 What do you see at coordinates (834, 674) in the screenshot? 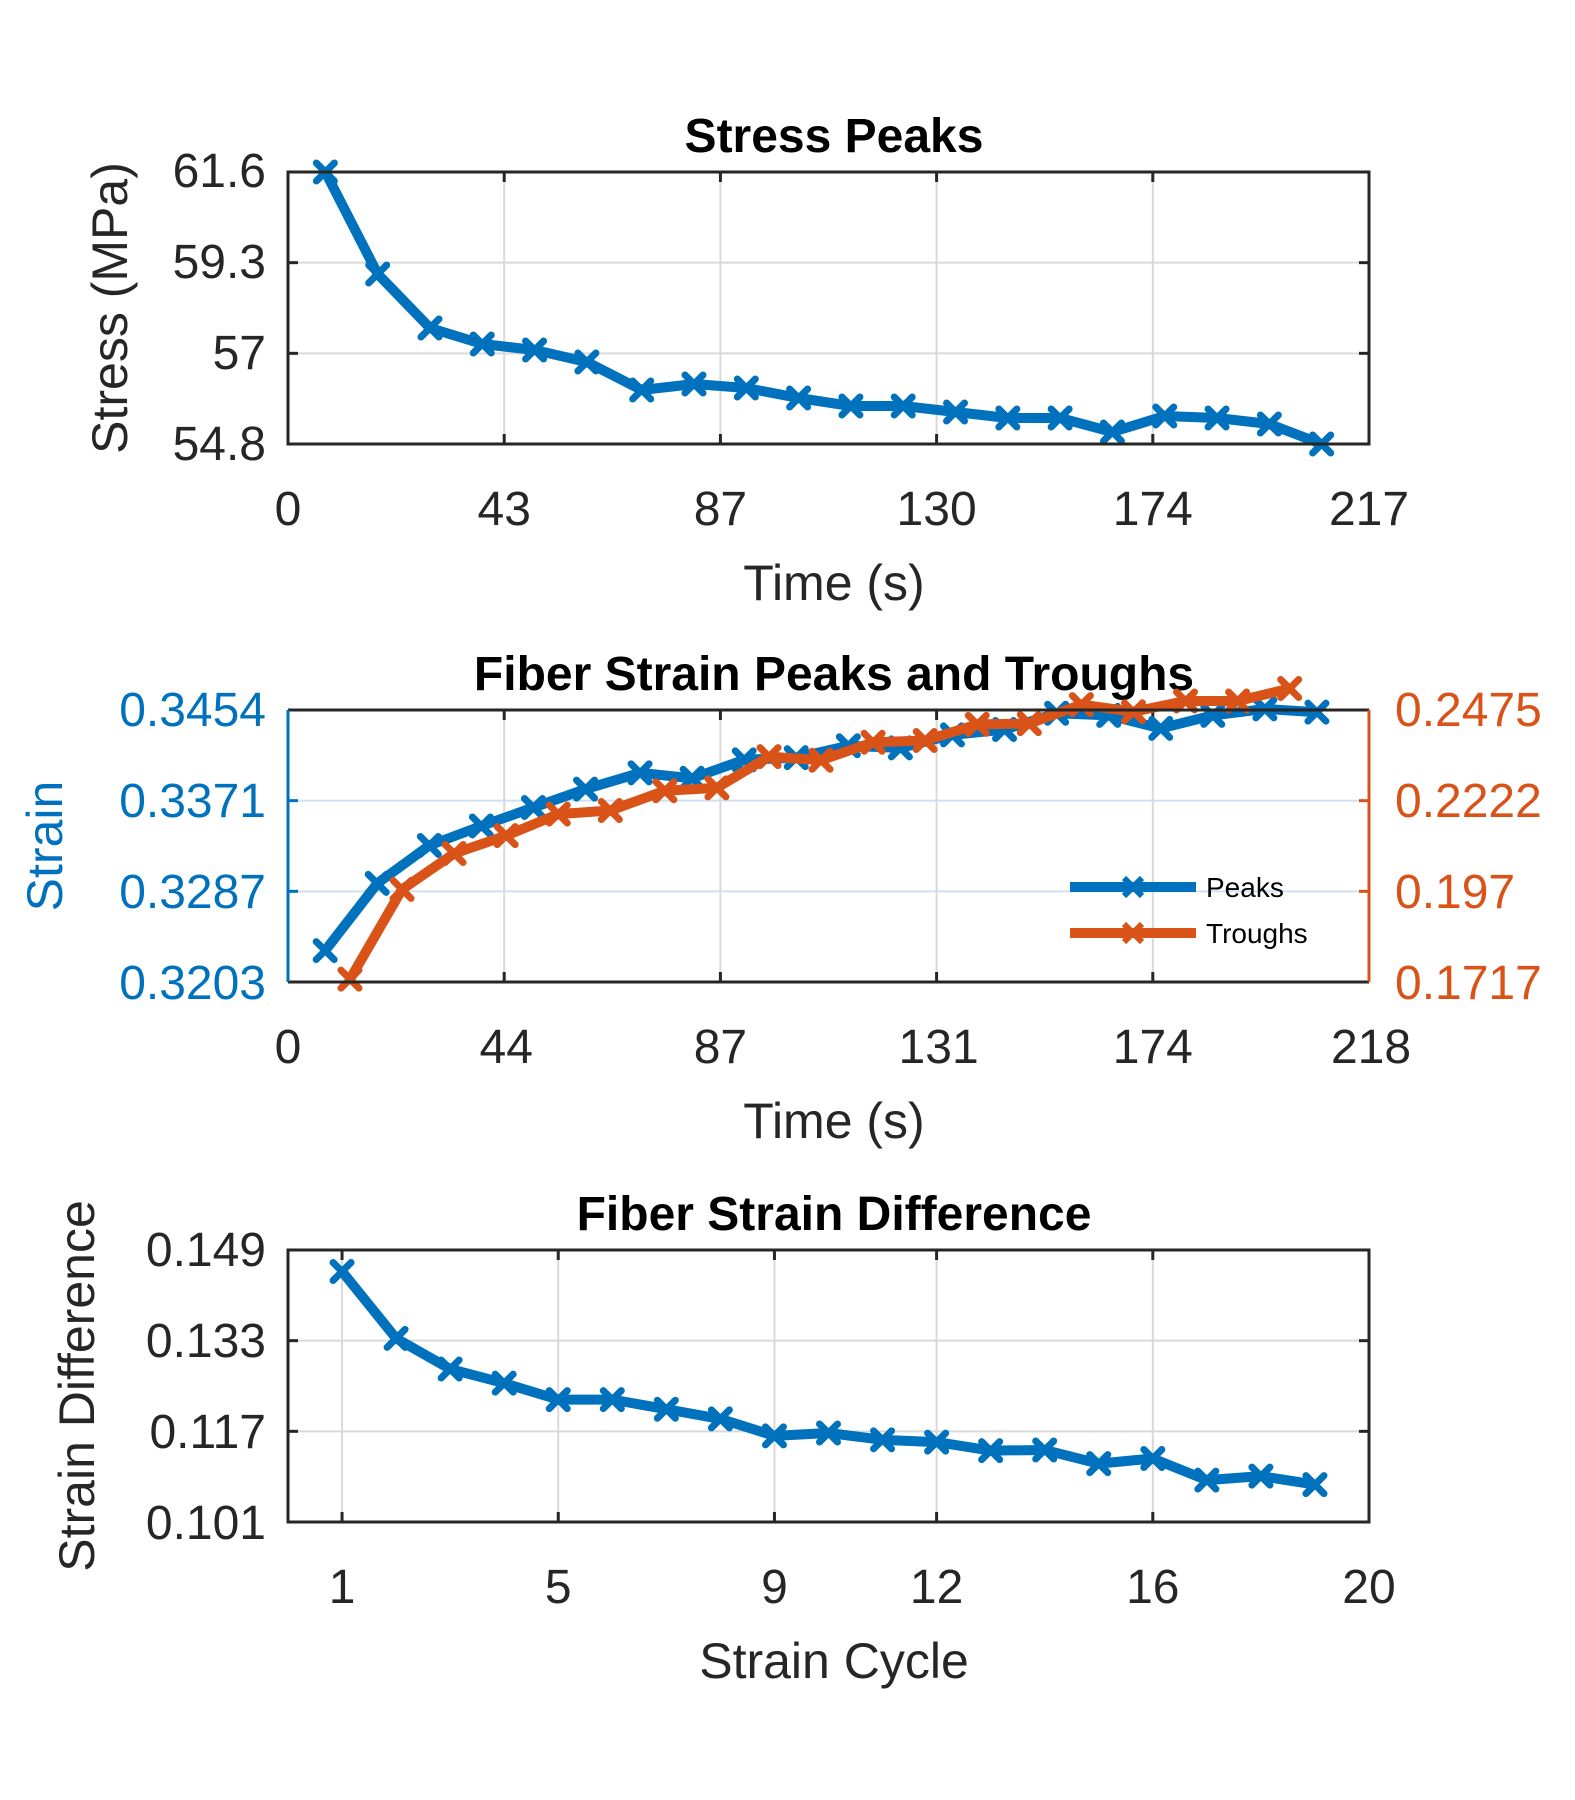
I see `chart-title: Fiber Strain Peaks and Troughs` at bounding box center [834, 674].